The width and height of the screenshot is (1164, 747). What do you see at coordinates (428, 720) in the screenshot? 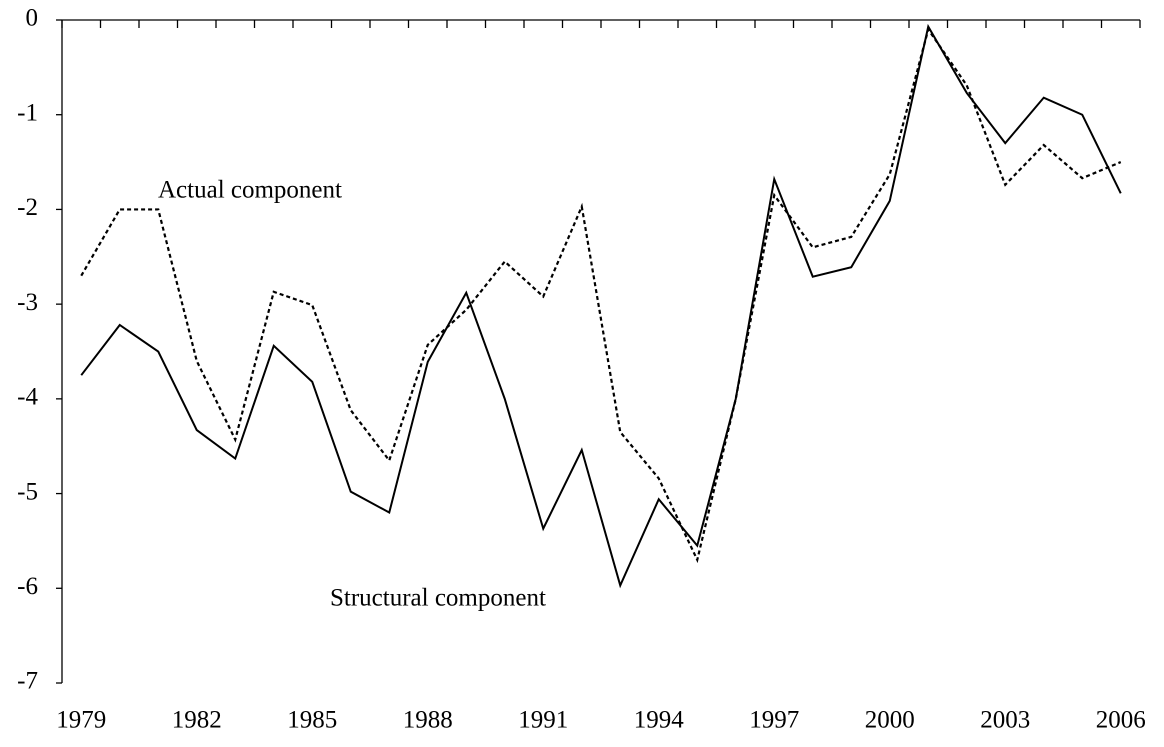
I see `x-tick-label: 1988` at bounding box center [428, 720].